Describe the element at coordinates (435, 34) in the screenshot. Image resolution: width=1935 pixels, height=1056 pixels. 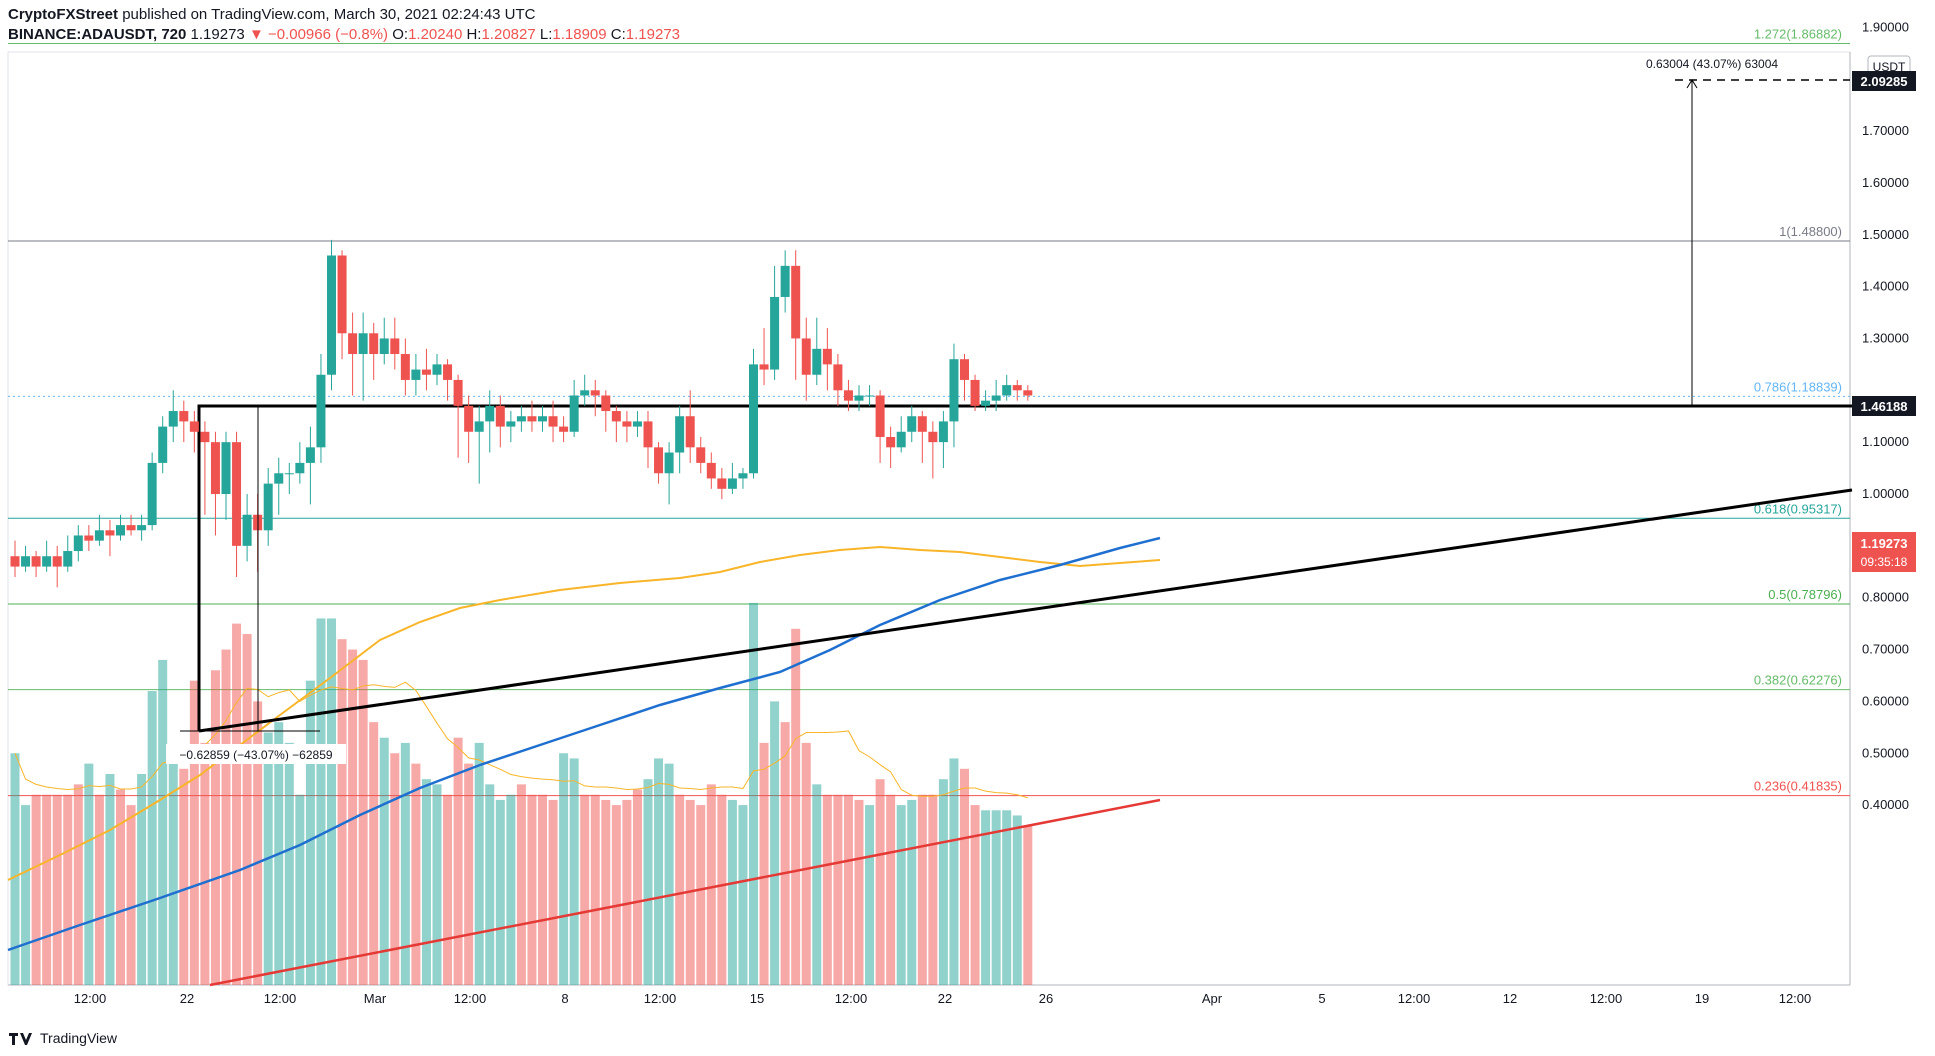
I see `open-value: 1.20240` at that location.